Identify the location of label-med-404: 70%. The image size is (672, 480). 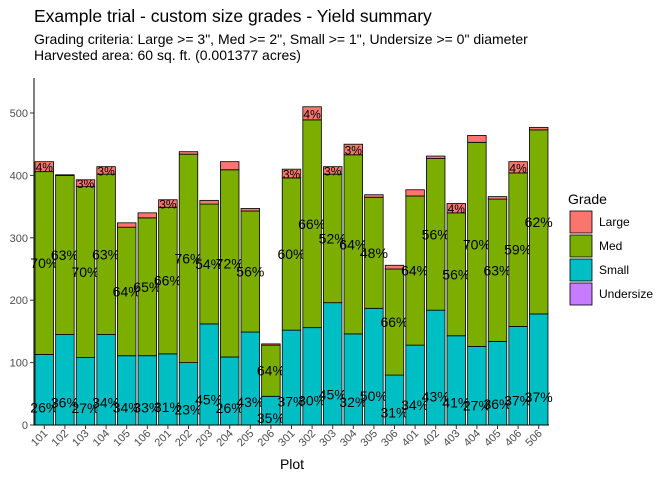
(477, 244).